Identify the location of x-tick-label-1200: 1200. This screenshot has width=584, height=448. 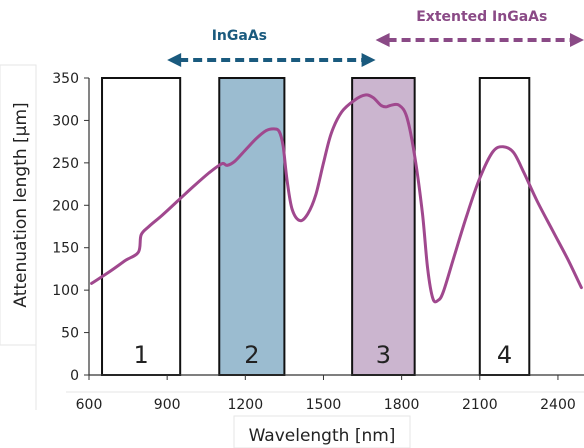
(245, 405).